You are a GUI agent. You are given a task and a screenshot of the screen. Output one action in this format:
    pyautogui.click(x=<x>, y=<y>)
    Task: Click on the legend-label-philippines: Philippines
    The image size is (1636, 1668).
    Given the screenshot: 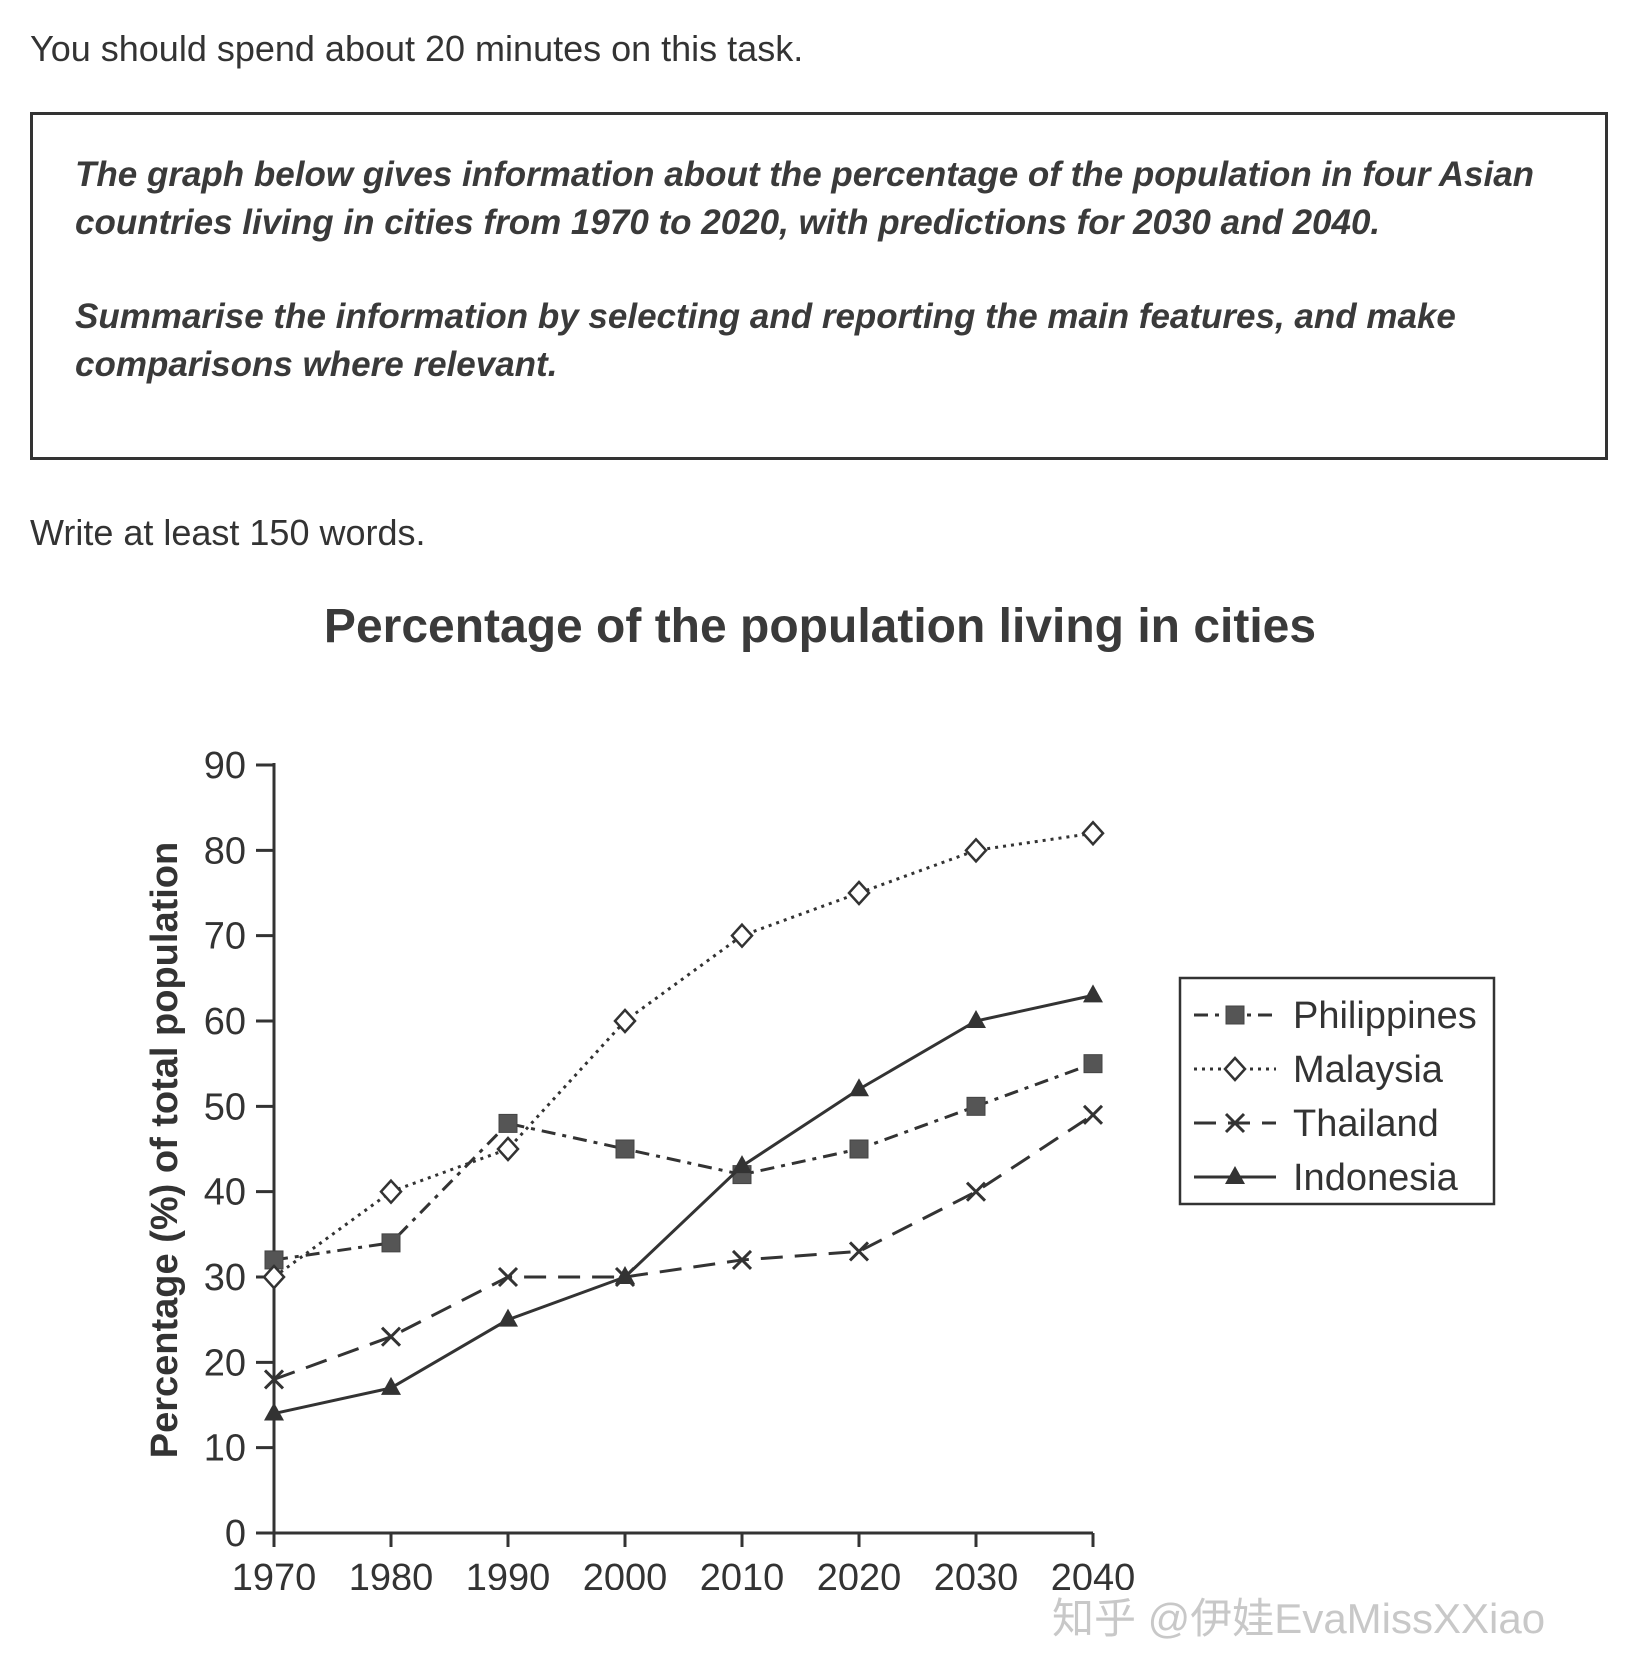 What is the action you would take?
    pyautogui.click(x=1385, y=1016)
    